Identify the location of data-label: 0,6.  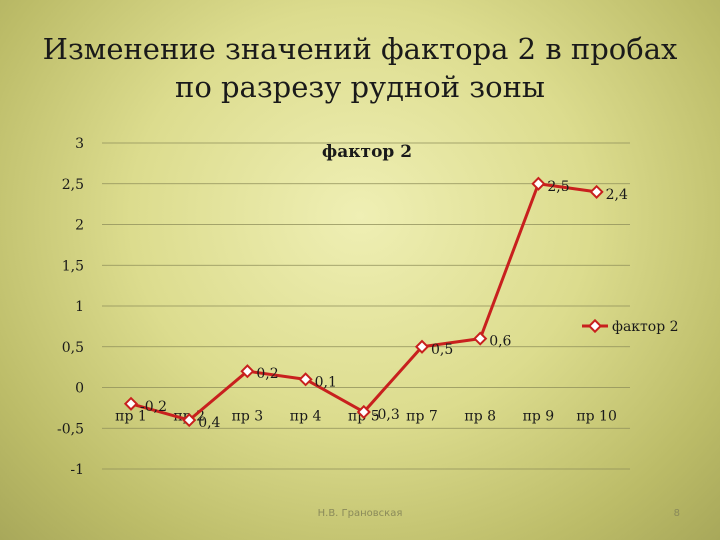
(500, 342).